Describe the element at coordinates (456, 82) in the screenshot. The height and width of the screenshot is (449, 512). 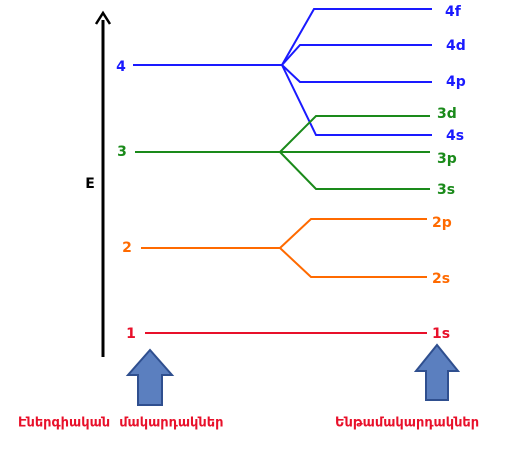
I see `sublevel-label: 4p` at that location.